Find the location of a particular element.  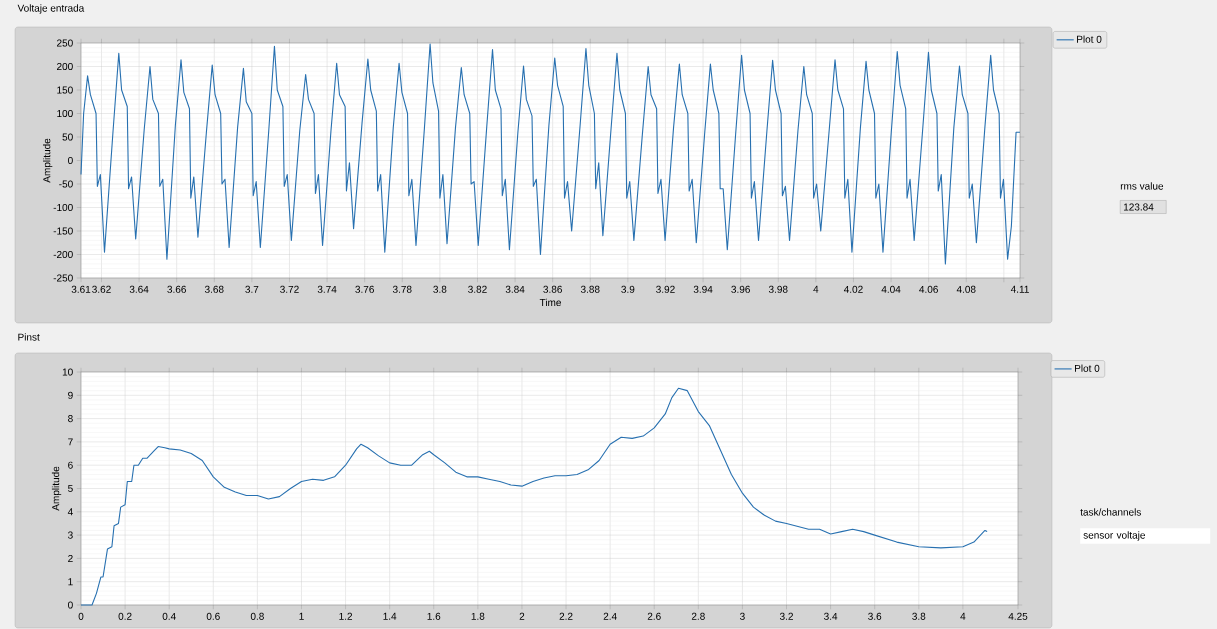

x-tick-label: 3 is located at coordinates (742, 616).